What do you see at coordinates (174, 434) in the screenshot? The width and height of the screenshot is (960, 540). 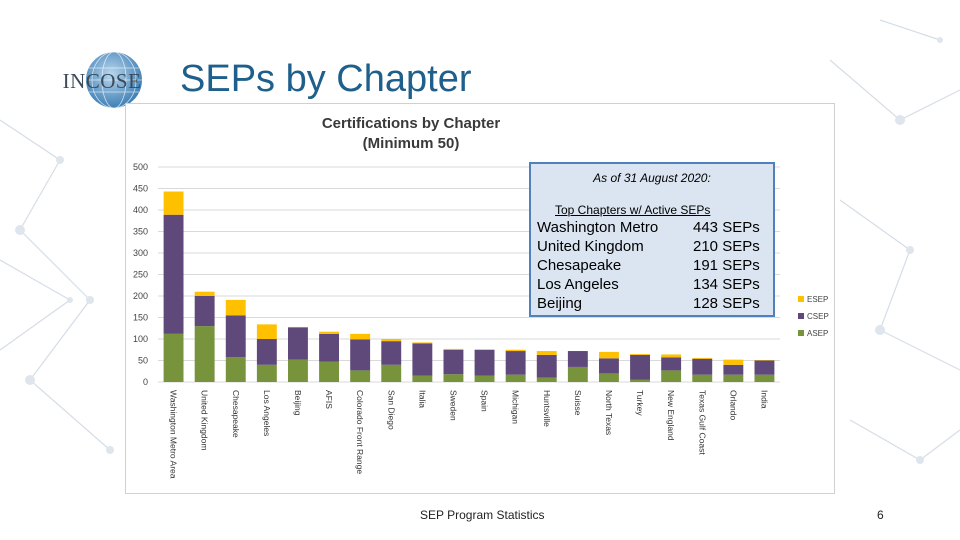 I see `x-tick-label: Washington Metro Area` at bounding box center [174, 434].